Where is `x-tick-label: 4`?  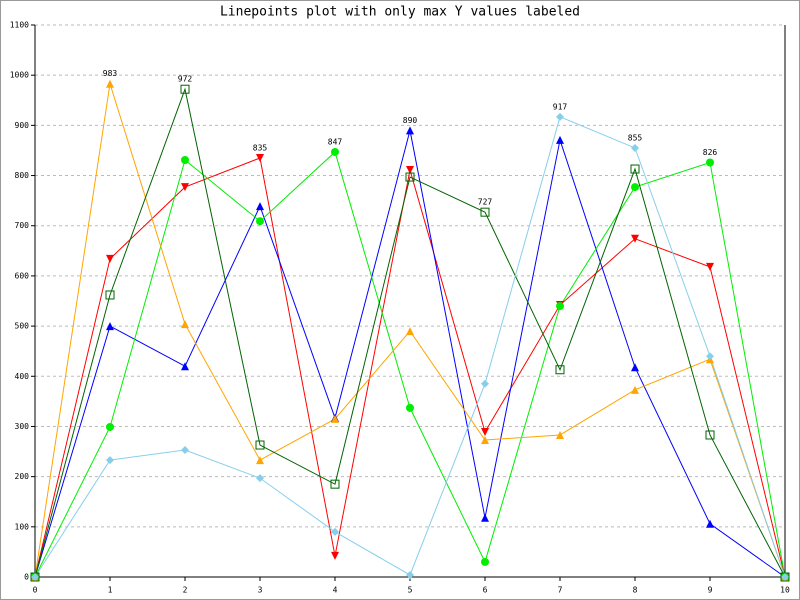
x-tick-label: 4 is located at coordinates (335, 590).